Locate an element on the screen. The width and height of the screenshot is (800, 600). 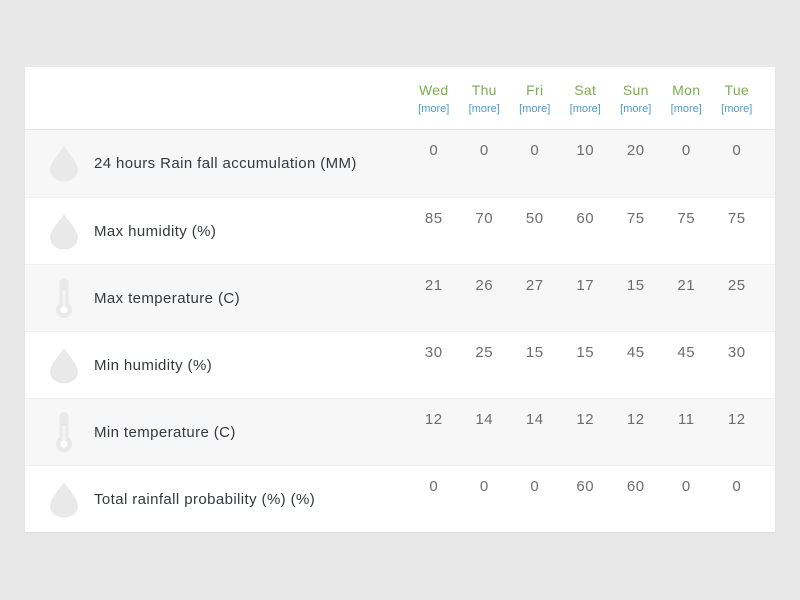
value-cell: 10 is located at coordinates (585, 150).